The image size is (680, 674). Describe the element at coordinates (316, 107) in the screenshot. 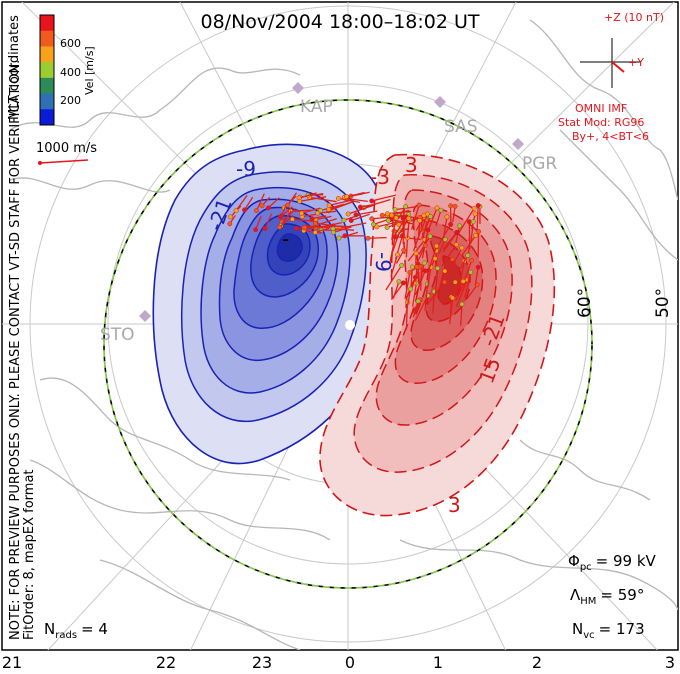

I see `station-kap: KAP` at that location.